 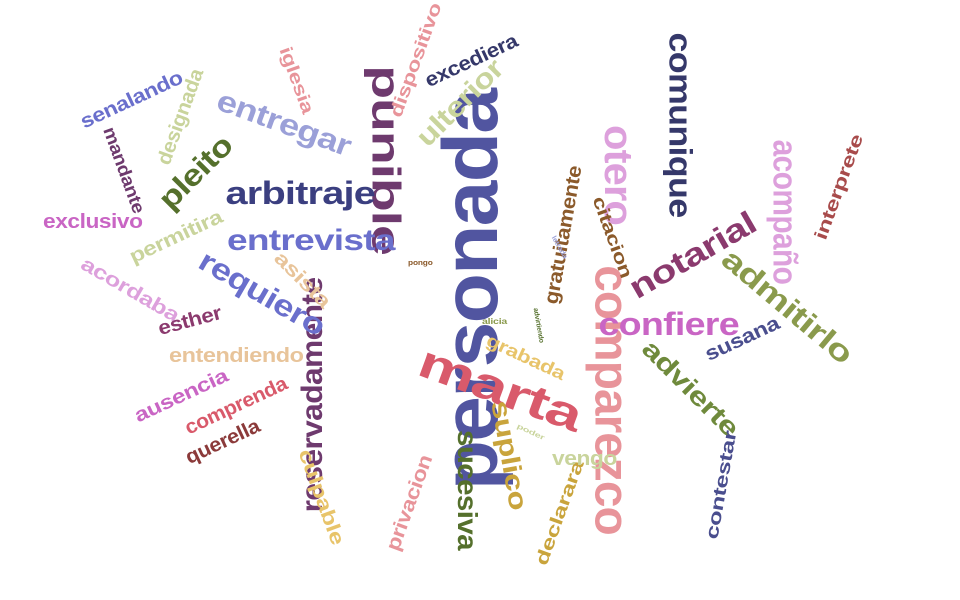 What do you see at coordinates (467, 490) in the screenshot?
I see `word-sucesiva: sucesiva` at bounding box center [467, 490].